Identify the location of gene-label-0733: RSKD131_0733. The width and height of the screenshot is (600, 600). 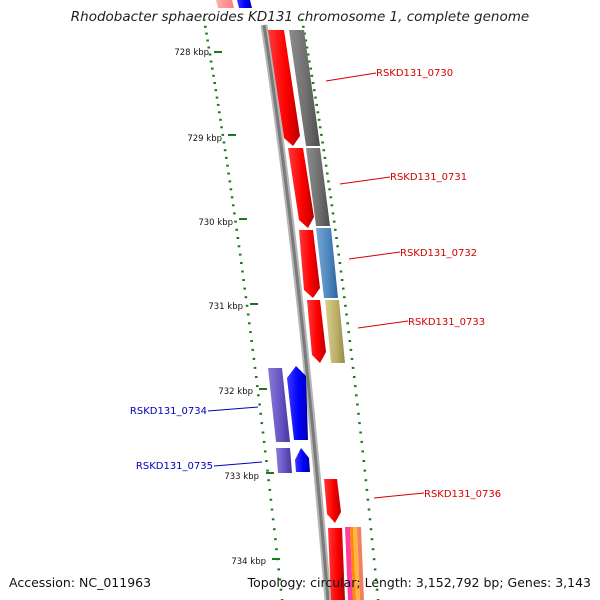
(446, 322).